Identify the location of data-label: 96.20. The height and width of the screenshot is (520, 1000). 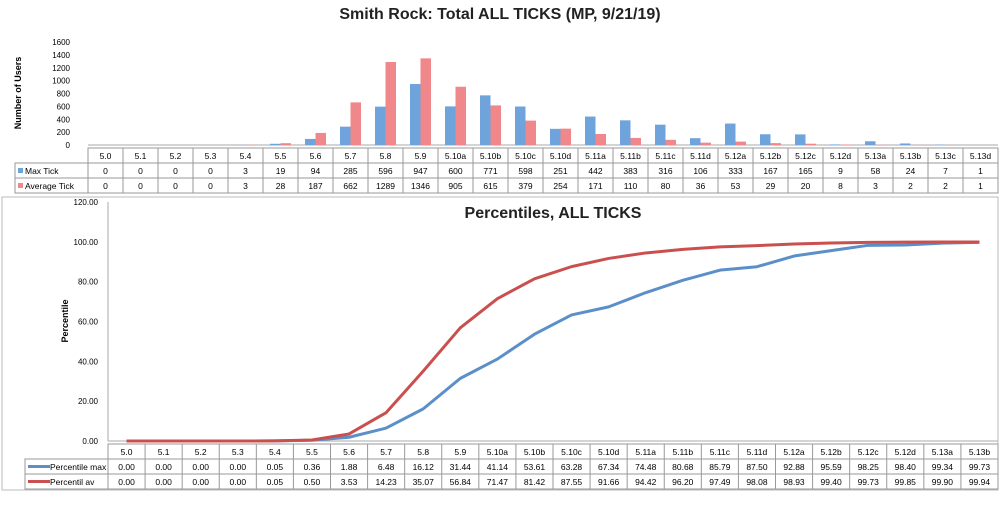
(683, 482).